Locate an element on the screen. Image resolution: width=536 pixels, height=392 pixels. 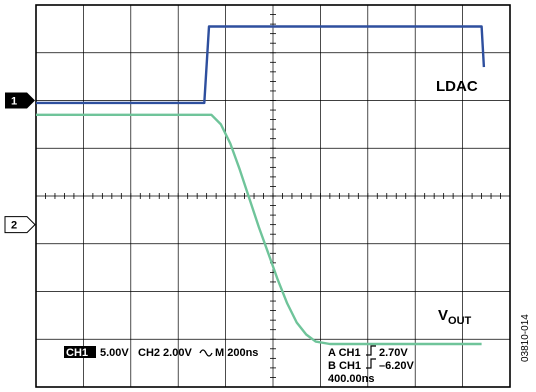
channel-2-label: 2 is located at coordinates (14, 226).